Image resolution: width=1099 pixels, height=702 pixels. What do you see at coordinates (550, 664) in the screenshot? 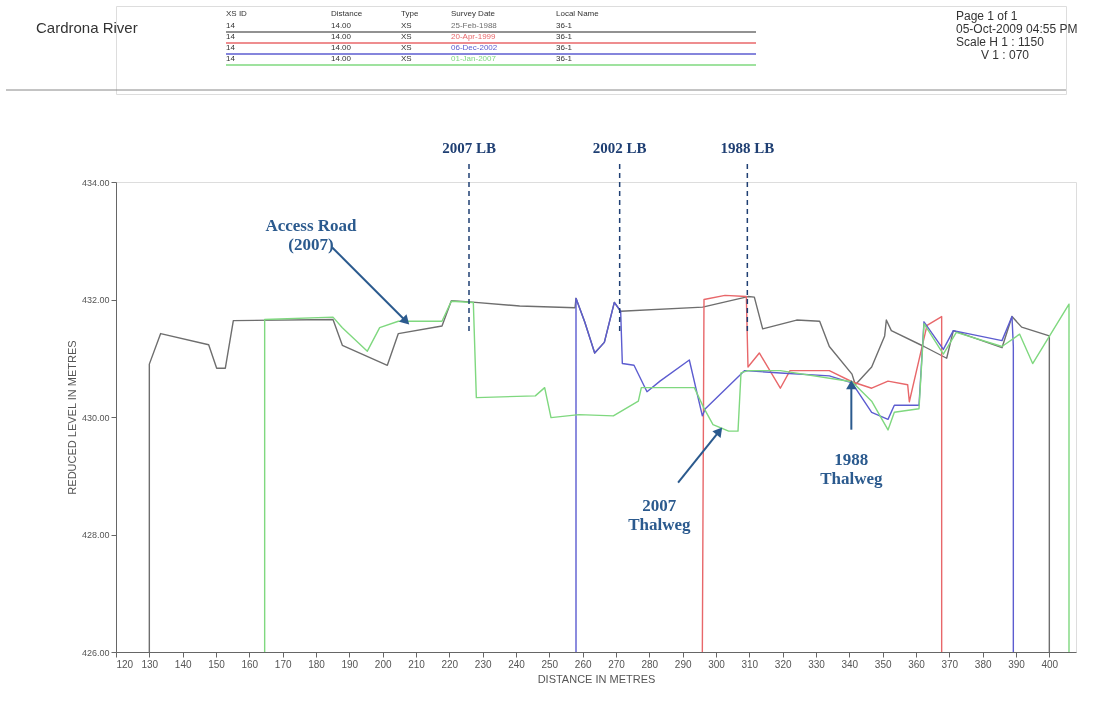
I see `x-tick-label: 250` at bounding box center [550, 664].